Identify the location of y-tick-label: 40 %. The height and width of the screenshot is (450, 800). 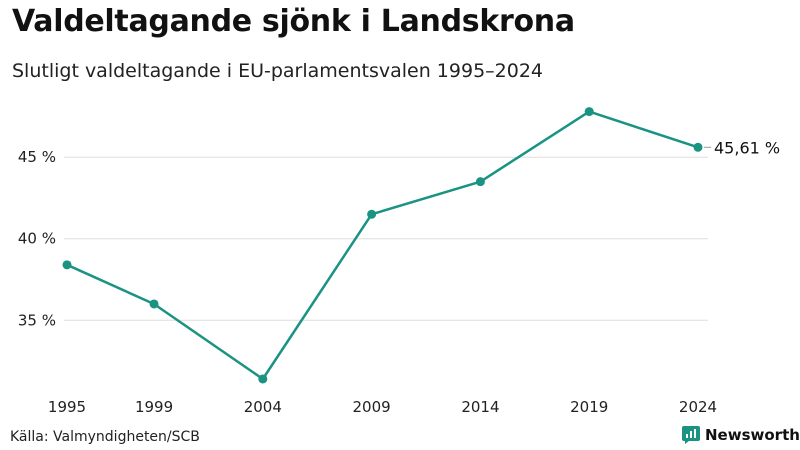
(37, 239).